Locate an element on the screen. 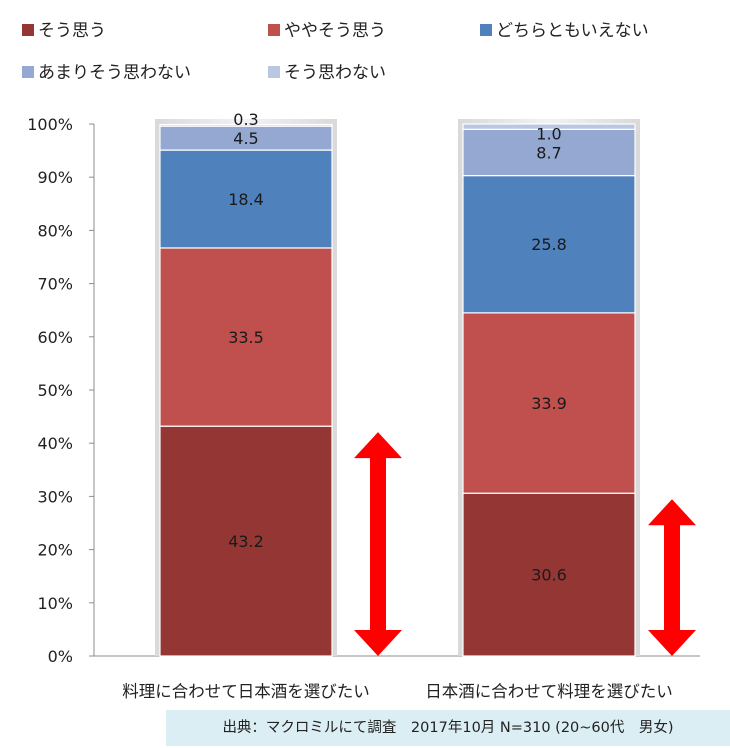 Image resolution: width=730 pixels, height=748 pixels. y-tick-label: 40% is located at coordinates (55, 443).